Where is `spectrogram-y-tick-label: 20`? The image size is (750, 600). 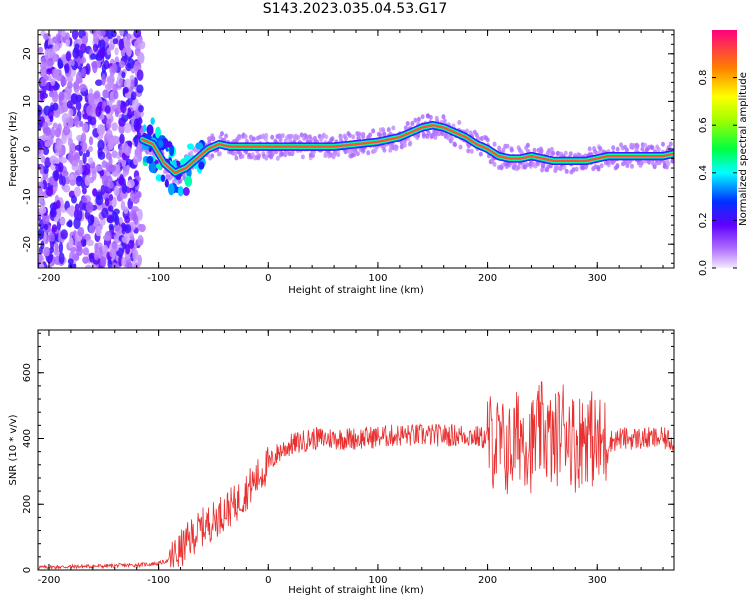 spectrogram-y-tick-label: 20 is located at coordinates (27, 53).